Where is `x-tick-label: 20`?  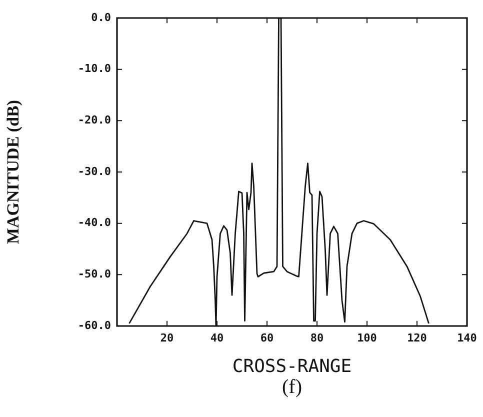 x-tick-label: 20 is located at coordinates (167, 337).